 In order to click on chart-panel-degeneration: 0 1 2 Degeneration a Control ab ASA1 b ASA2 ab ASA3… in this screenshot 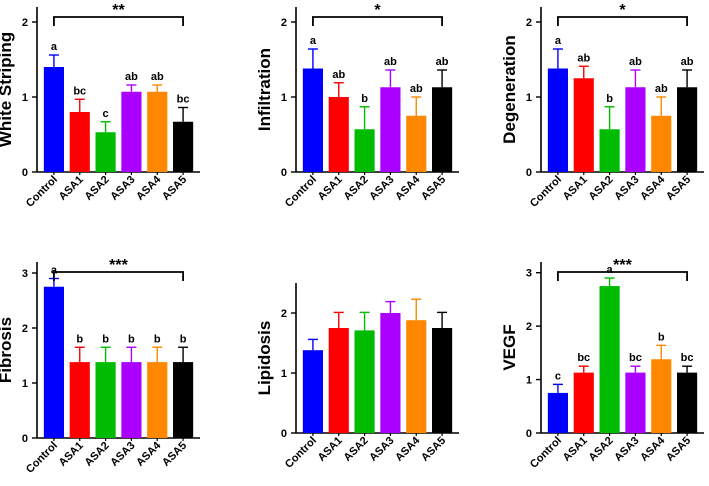, I will do `click(602, 106)`.